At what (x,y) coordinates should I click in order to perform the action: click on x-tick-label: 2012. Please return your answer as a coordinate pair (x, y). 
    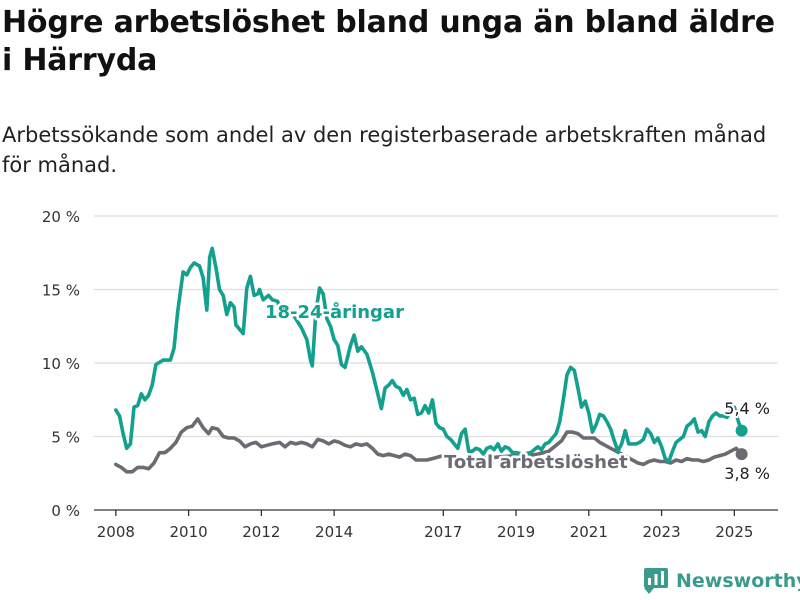
    Looking at the image, I should click on (261, 532).